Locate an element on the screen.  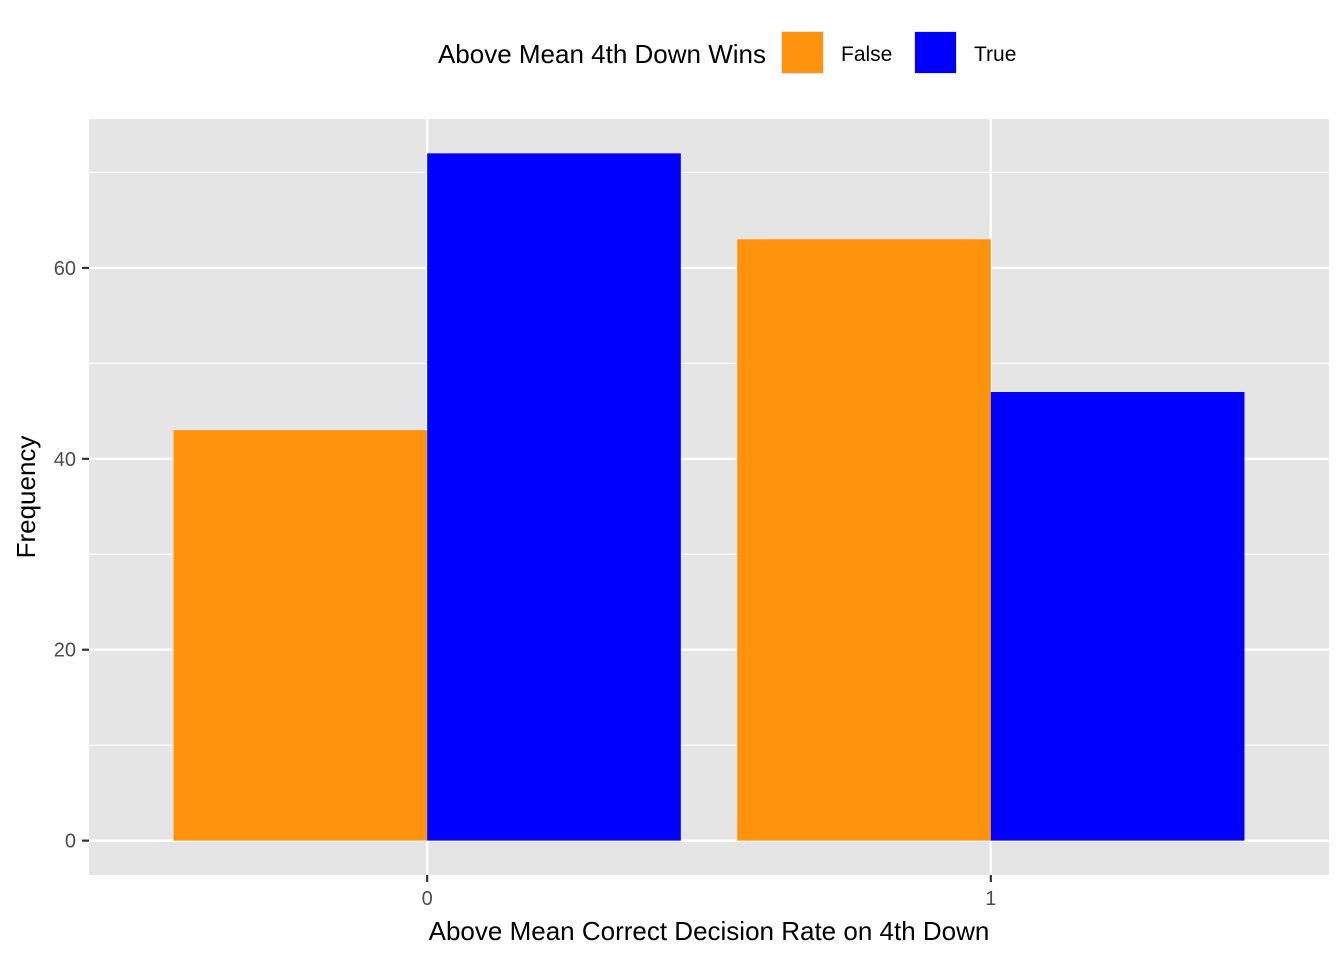
y-axis-title: Frequency is located at coordinates (26, 497).